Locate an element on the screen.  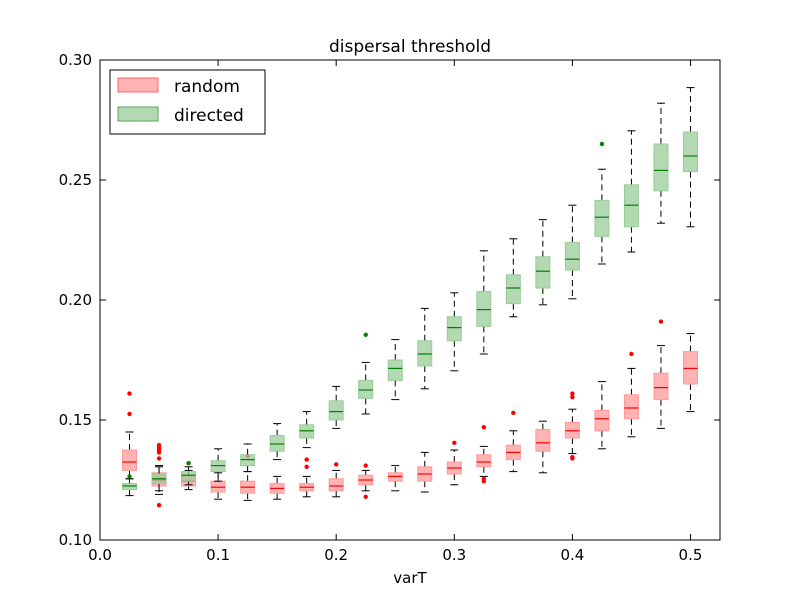
flier-random-0.025-1 is located at coordinates (129, 393).